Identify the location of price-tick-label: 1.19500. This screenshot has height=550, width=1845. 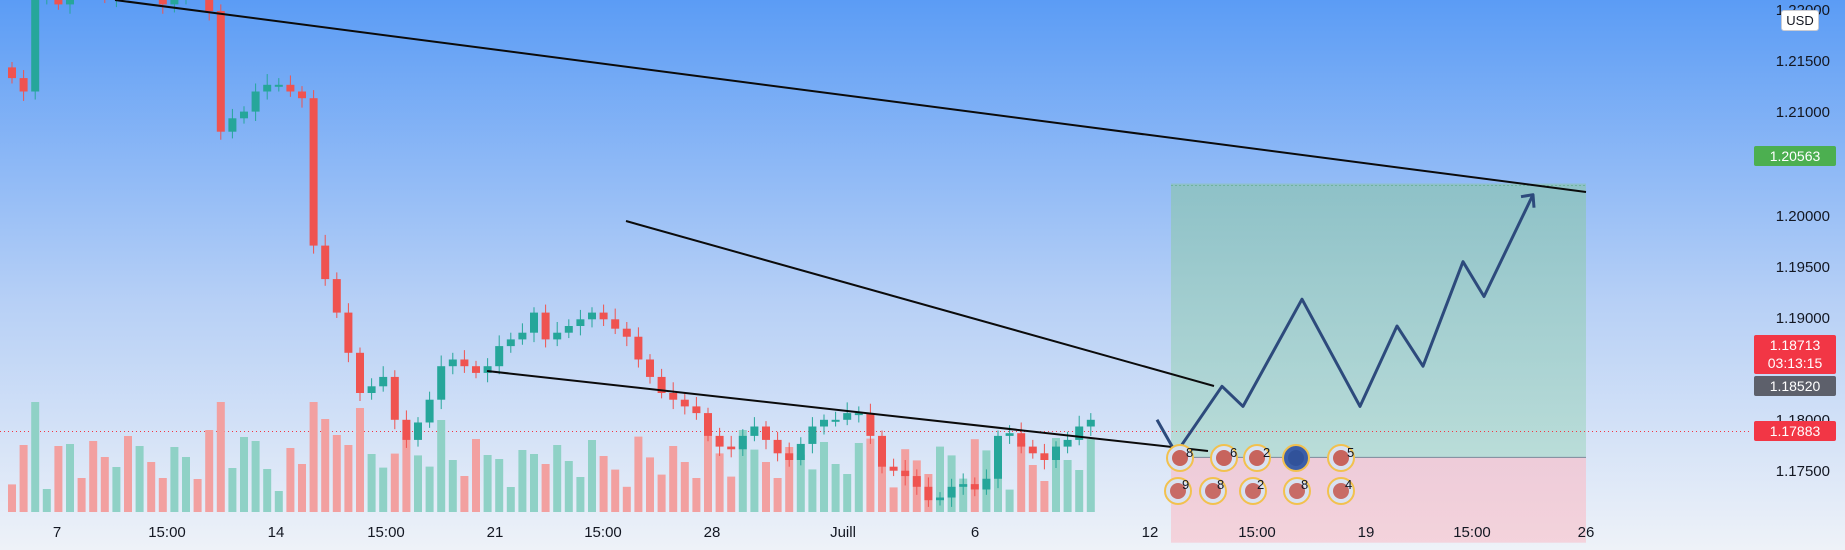
(1803, 267).